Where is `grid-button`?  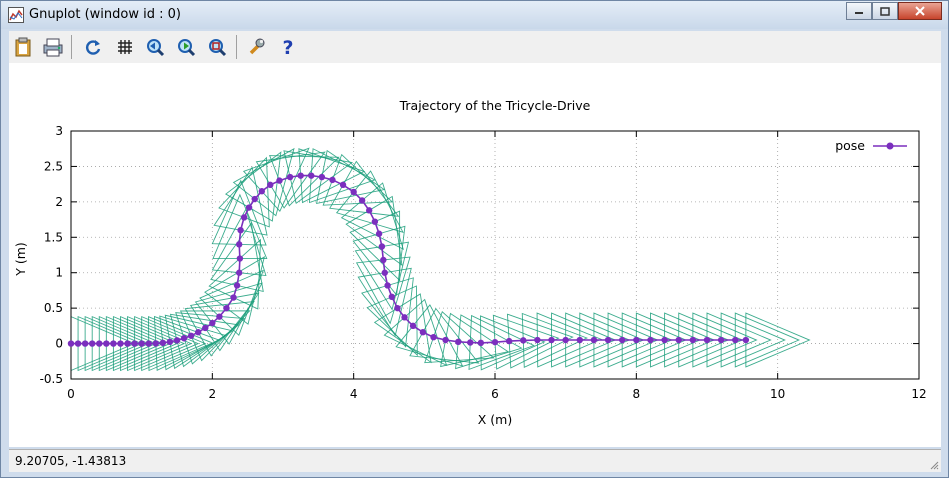
grid-button is located at coordinates (125, 47).